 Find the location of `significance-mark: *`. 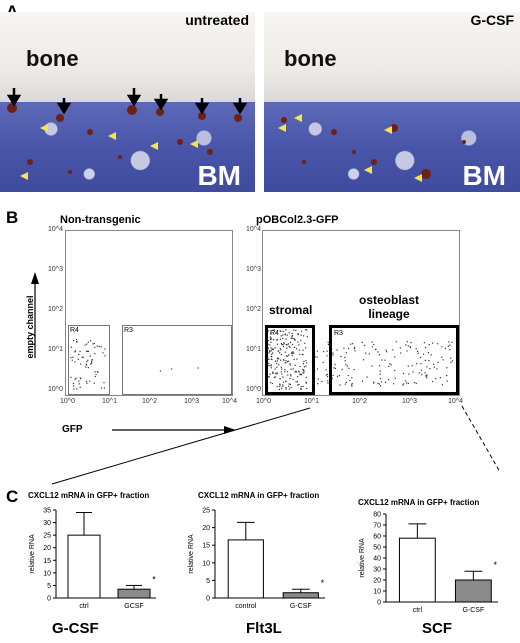

significance-mark: * is located at coordinates (323, 583).